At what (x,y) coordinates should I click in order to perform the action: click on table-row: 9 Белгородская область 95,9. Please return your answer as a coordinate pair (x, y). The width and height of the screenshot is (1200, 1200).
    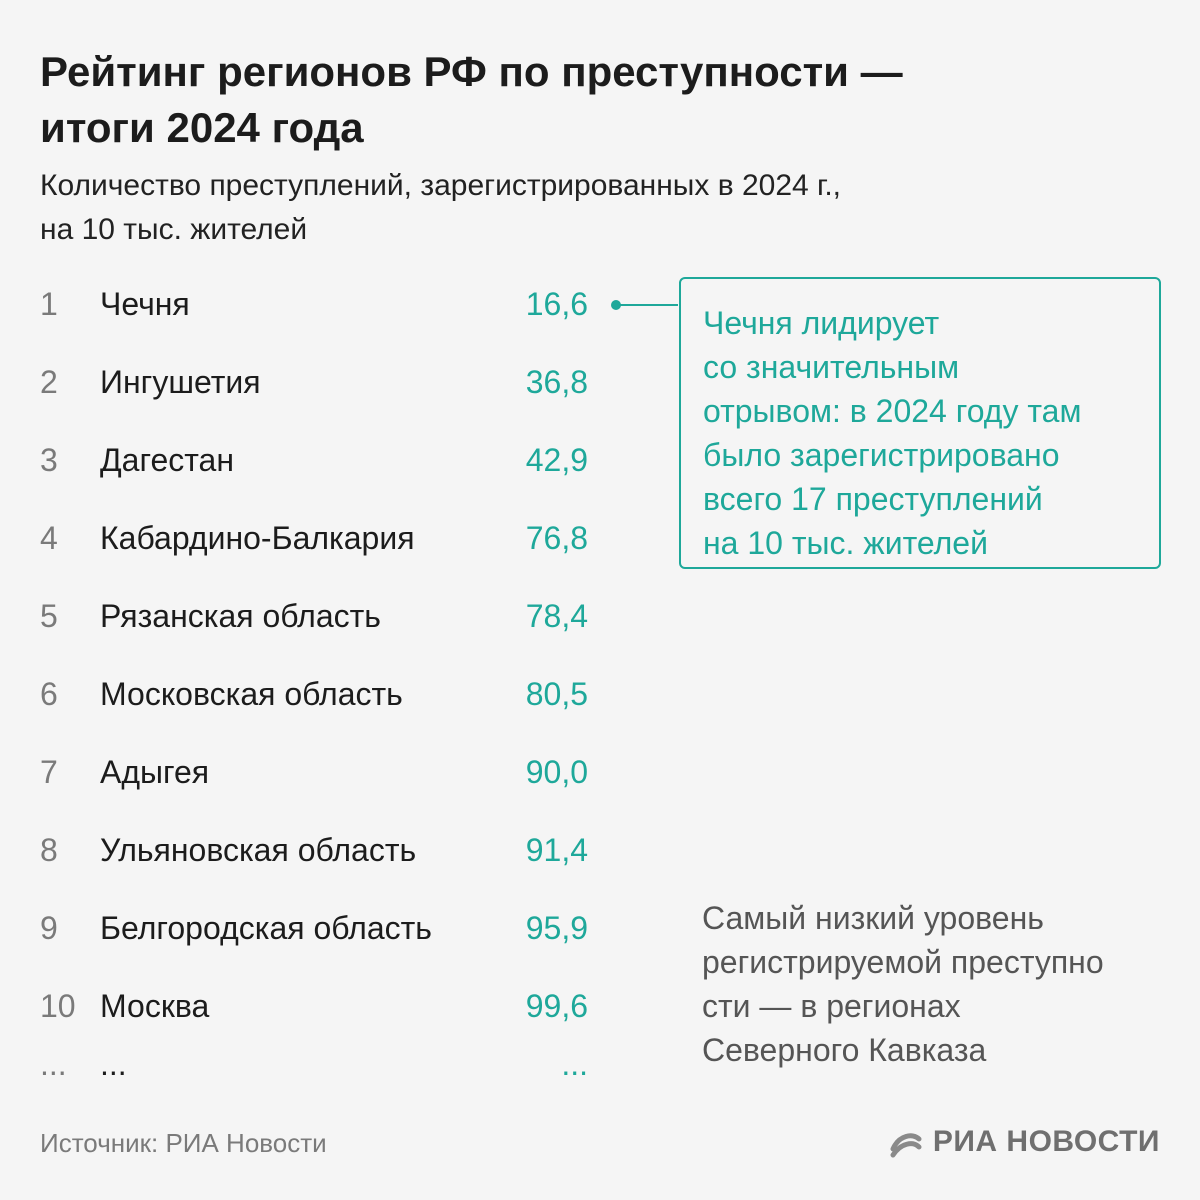
    Looking at the image, I should click on (300, 928).